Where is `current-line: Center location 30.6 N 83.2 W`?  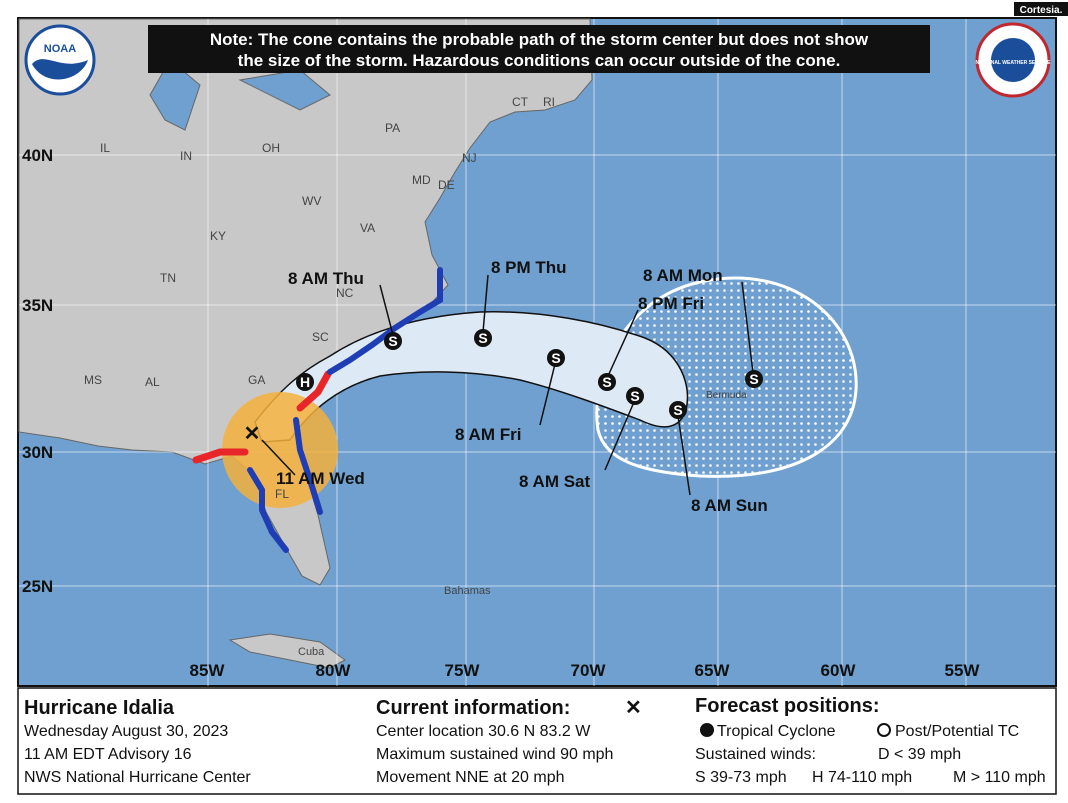
current-line: Center location 30.6 N 83.2 W is located at coordinates (483, 731).